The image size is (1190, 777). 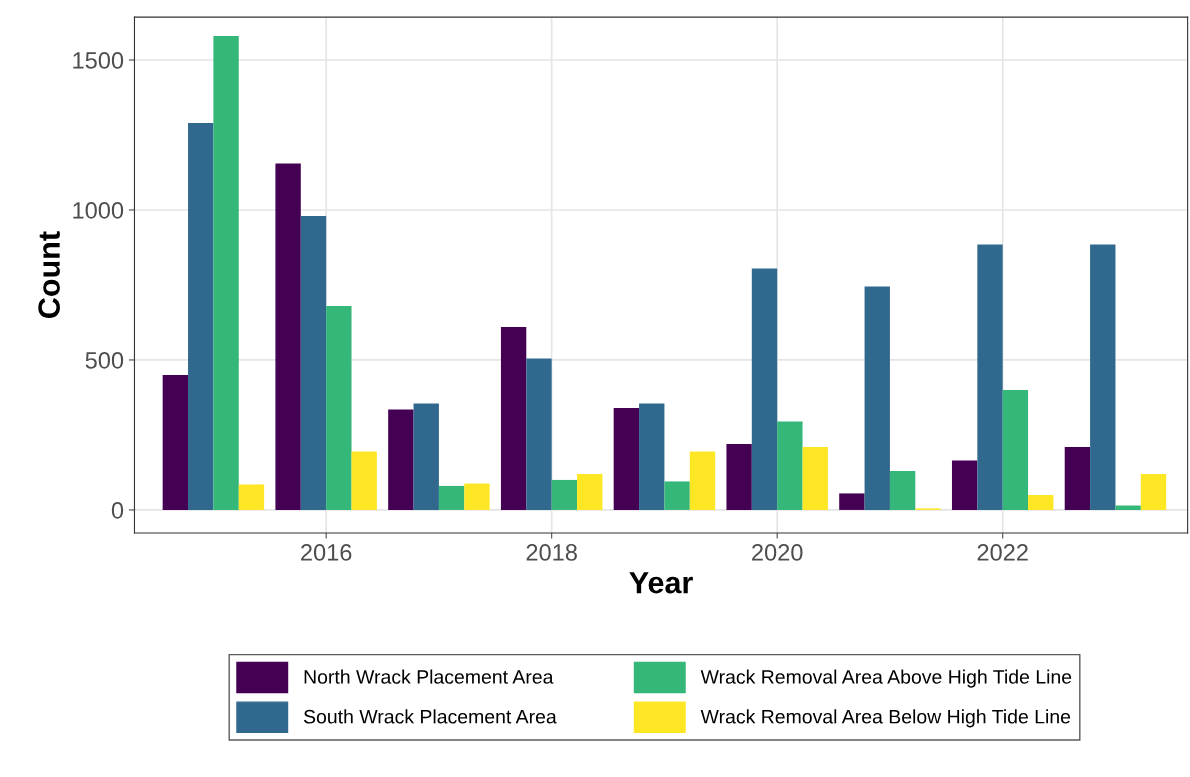 I want to click on y-tick-label: 1000, so click(x=98, y=210).